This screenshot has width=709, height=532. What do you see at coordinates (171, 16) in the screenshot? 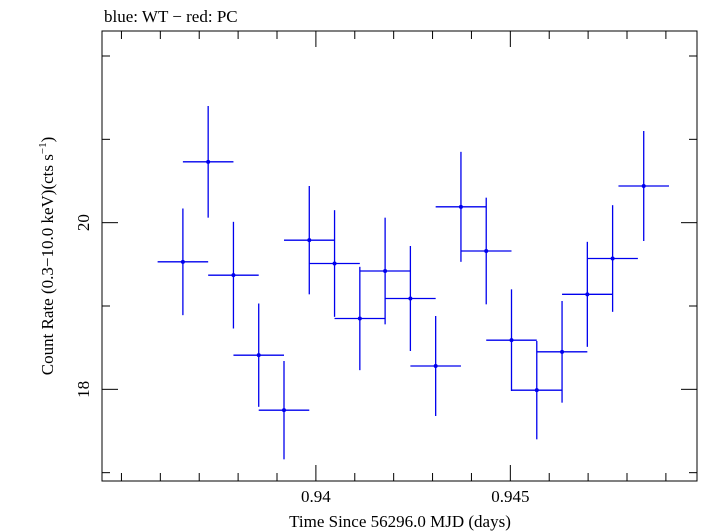
I see `chart-title: blue: WT − red: PC` at bounding box center [171, 16].